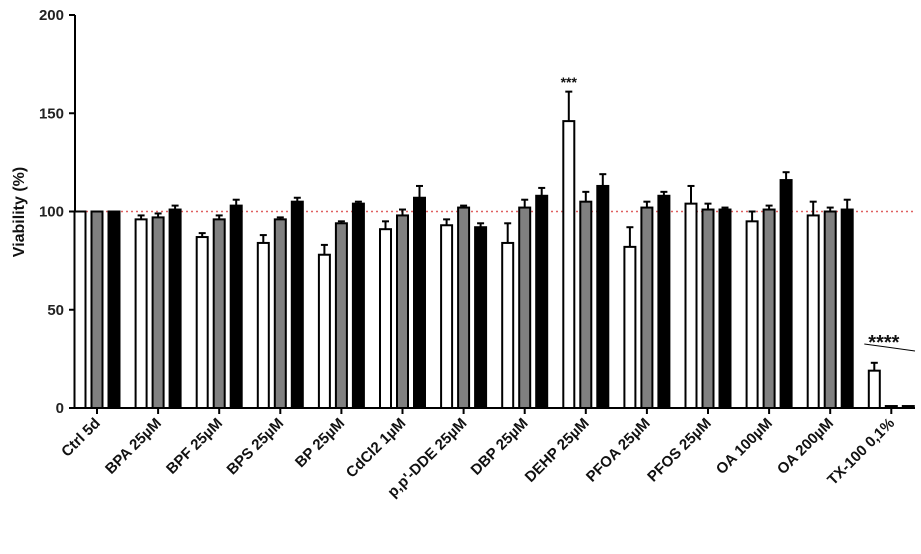 The height and width of the screenshot is (554, 921). What do you see at coordinates (55, 310) in the screenshot?
I see `y-tick-label: 50` at bounding box center [55, 310].